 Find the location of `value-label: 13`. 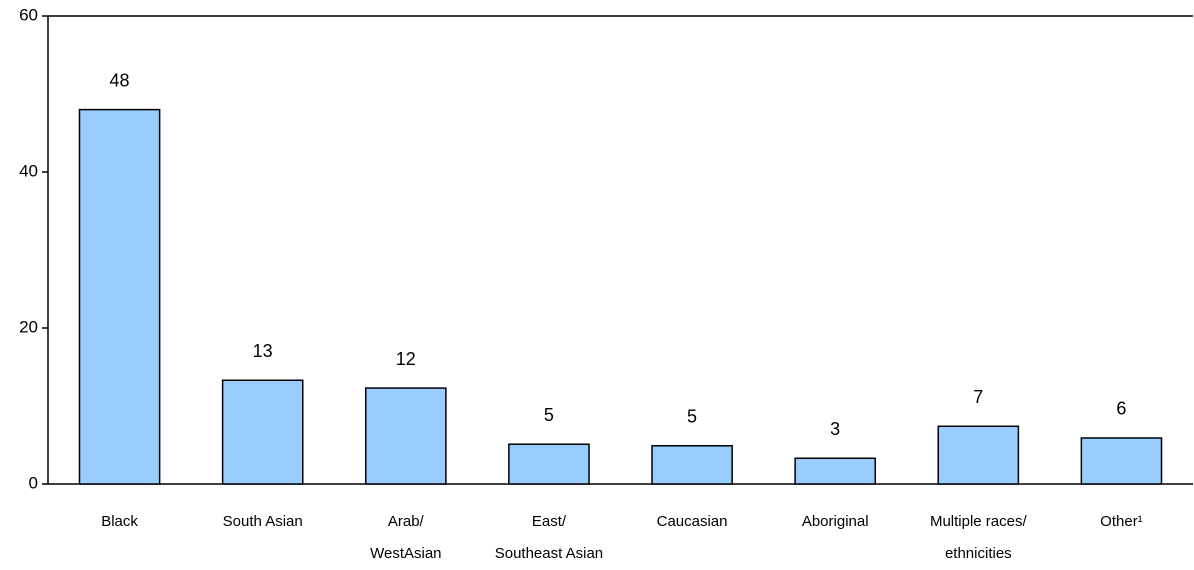

value-label: 13 is located at coordinates (263, 351).